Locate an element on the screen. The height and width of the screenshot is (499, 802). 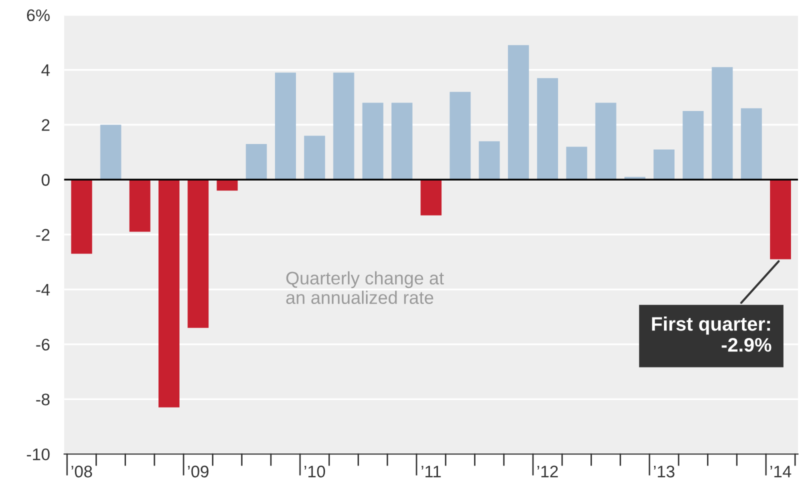
y-tick-label: -2 is located at coordinates (43, 234).